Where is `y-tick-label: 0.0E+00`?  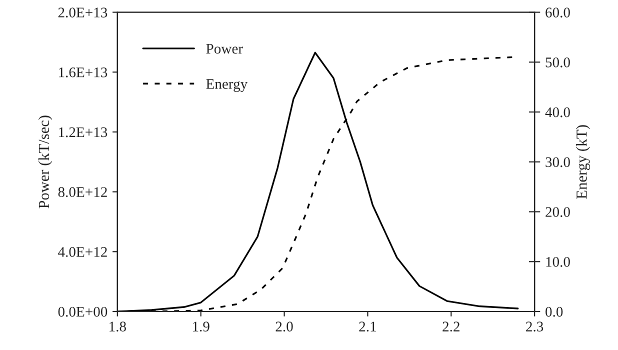
y-tick-label: 0.0E+00 is located at coordinates (83, 311).